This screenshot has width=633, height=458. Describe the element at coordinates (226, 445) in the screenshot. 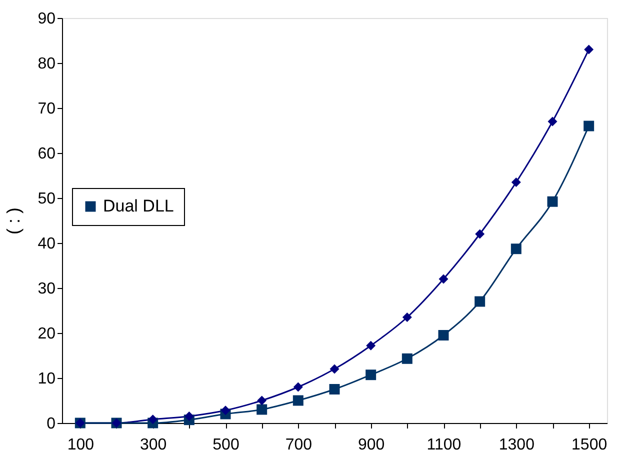

I see `x-tick-label: 500` at that location.